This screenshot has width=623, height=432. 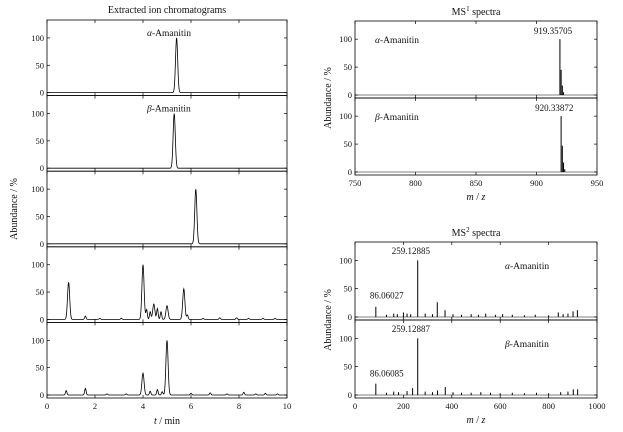 What do you see at coordinates (597, 183) in the screenshot?
I see `x-tick-label: 950` at bounding box center [597, 183].